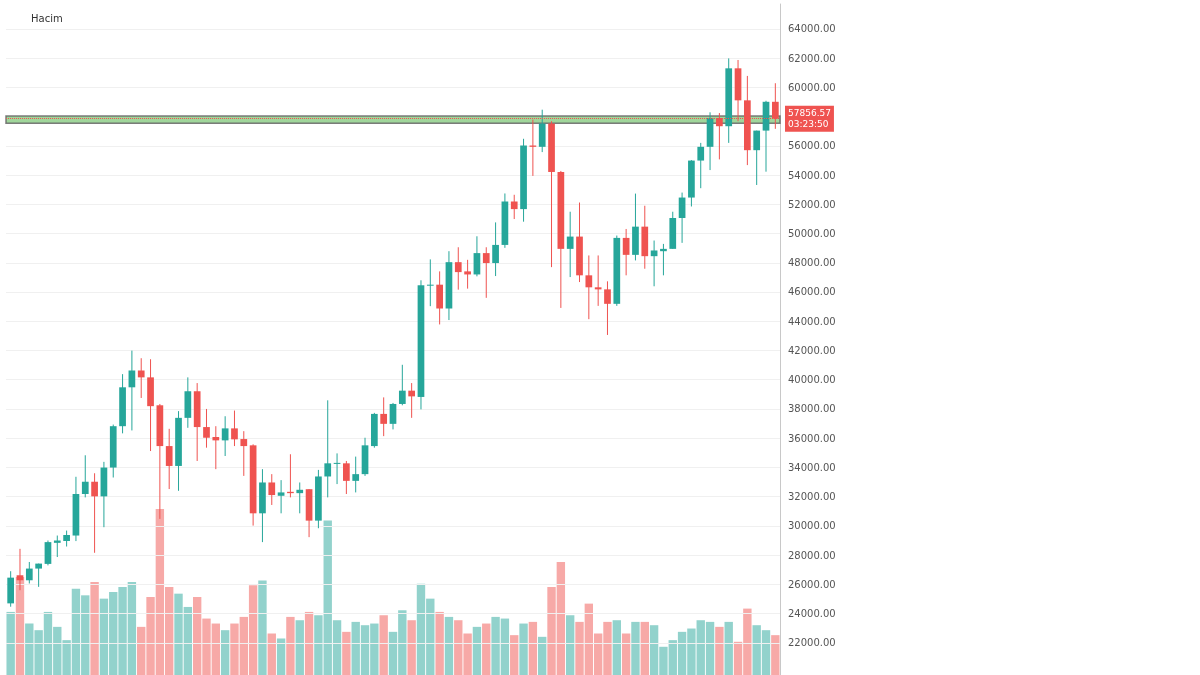  What do you see at coordinates (812, 584) in the screenshot?
I see `y-tick-label: 26000.00` at bounding box center [812, 584].